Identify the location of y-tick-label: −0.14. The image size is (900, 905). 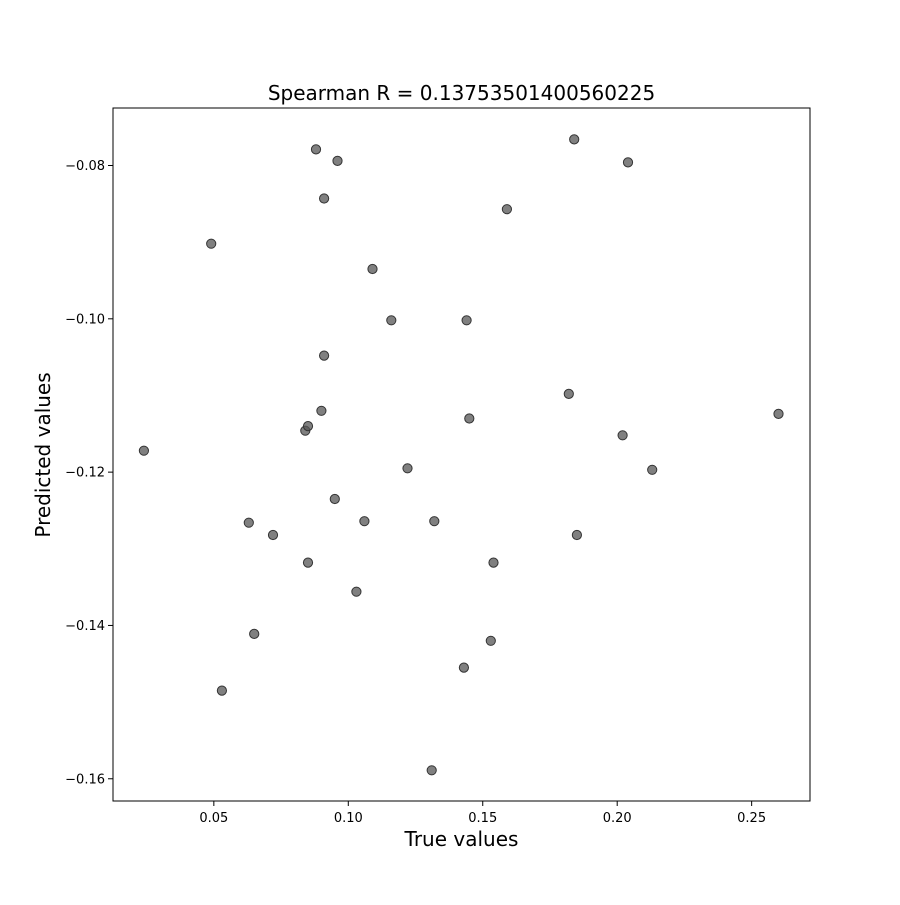
(85, 626).